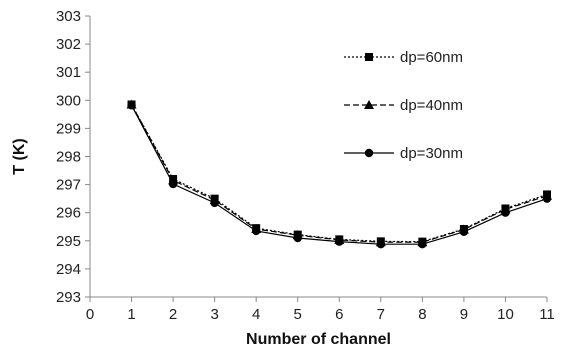 The image size is (566, 354). I want to click on y-tick-label: 299, so click(68, 128).